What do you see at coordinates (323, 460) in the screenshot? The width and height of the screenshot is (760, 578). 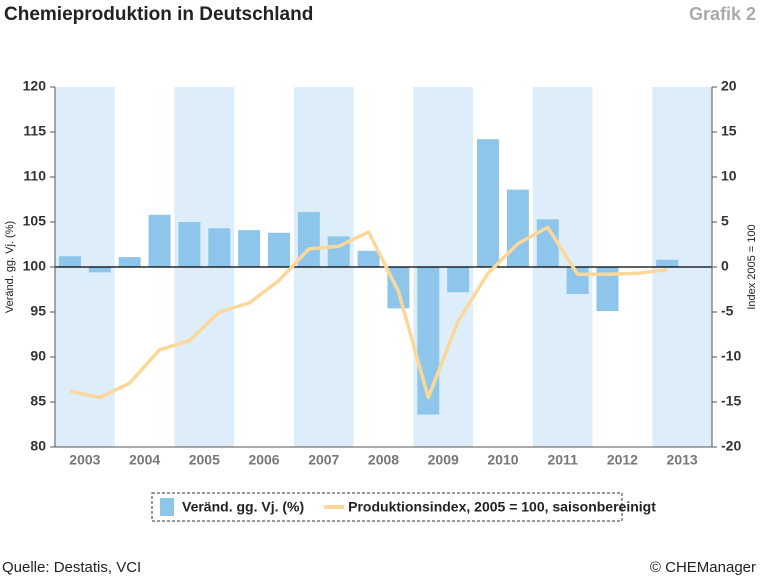 I see `x-tick-label: 2007` at bounding box center [323, 460].